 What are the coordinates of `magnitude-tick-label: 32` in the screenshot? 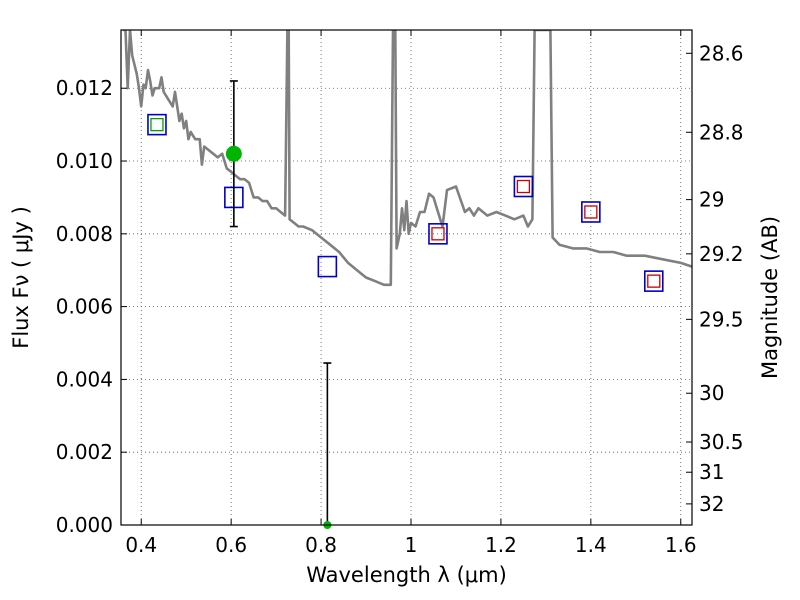 It's located at (711, 504).